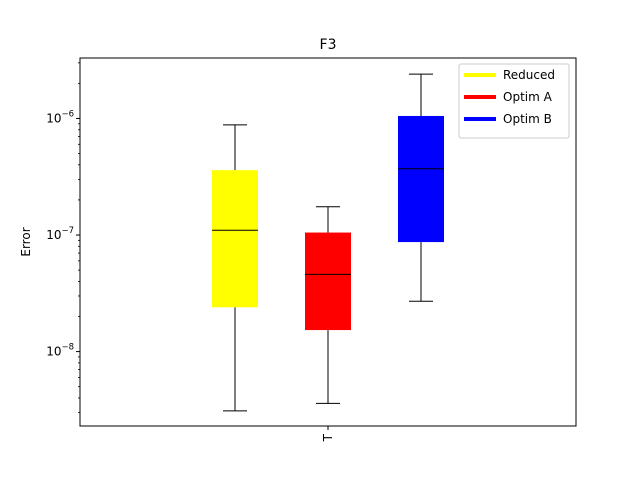 This screenshot has height=480, width=640. I want to click on legend-label-1: Optim A, so click(528, 97).